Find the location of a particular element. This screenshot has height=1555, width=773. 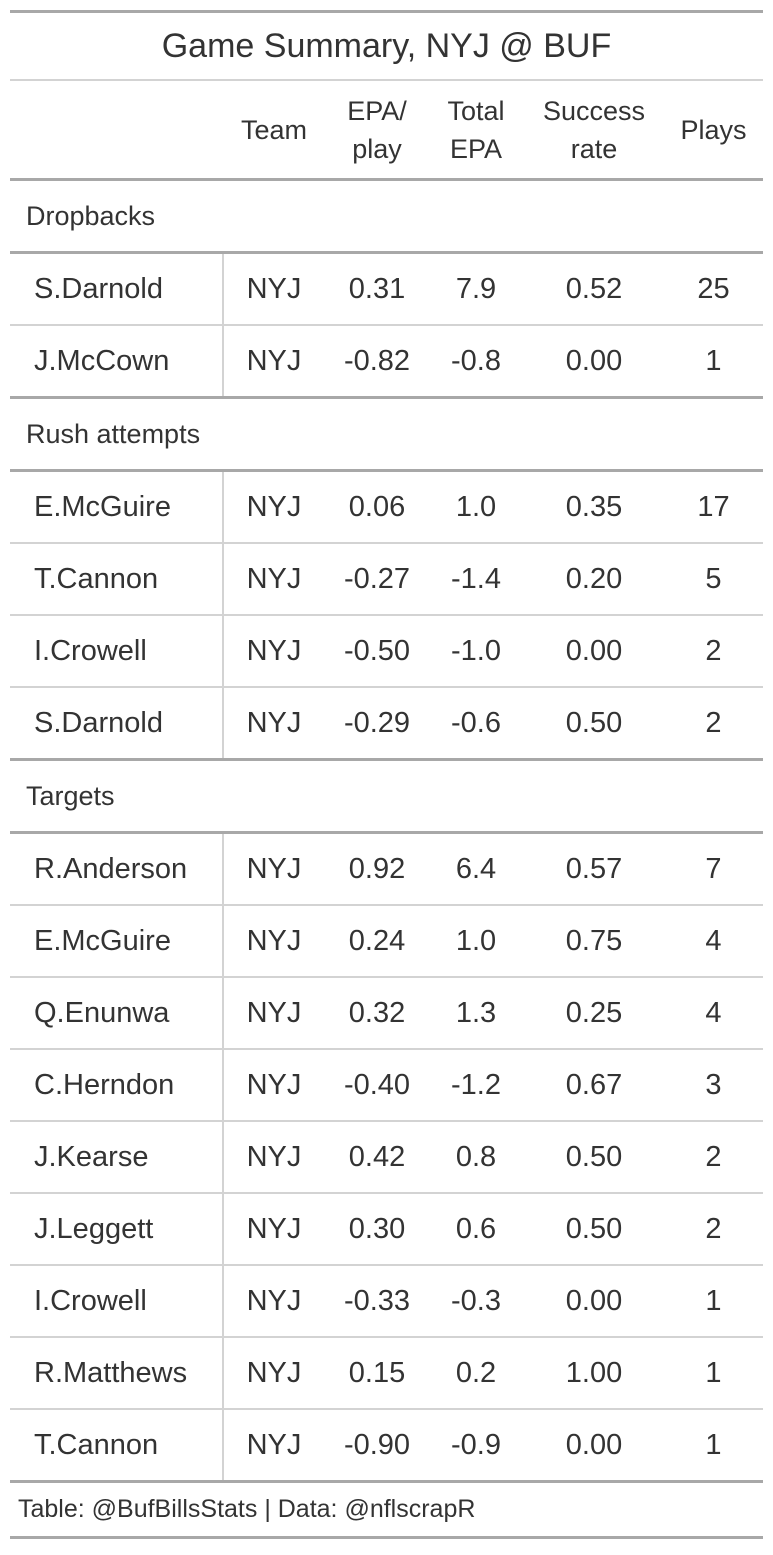

table-row: E.McGuire NYJ 0.24 1.0 0.75 4 is located at coordinates (386, 941).